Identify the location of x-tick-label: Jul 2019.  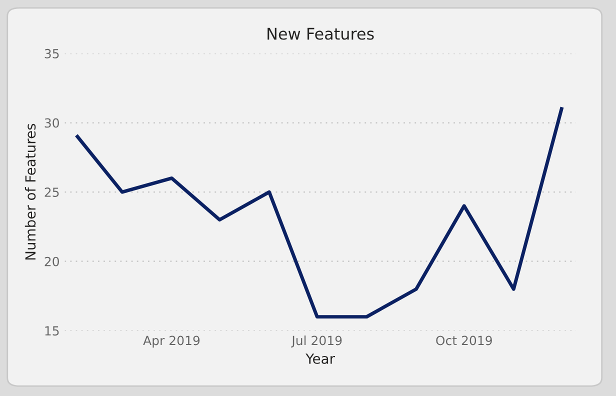
(316, 342).